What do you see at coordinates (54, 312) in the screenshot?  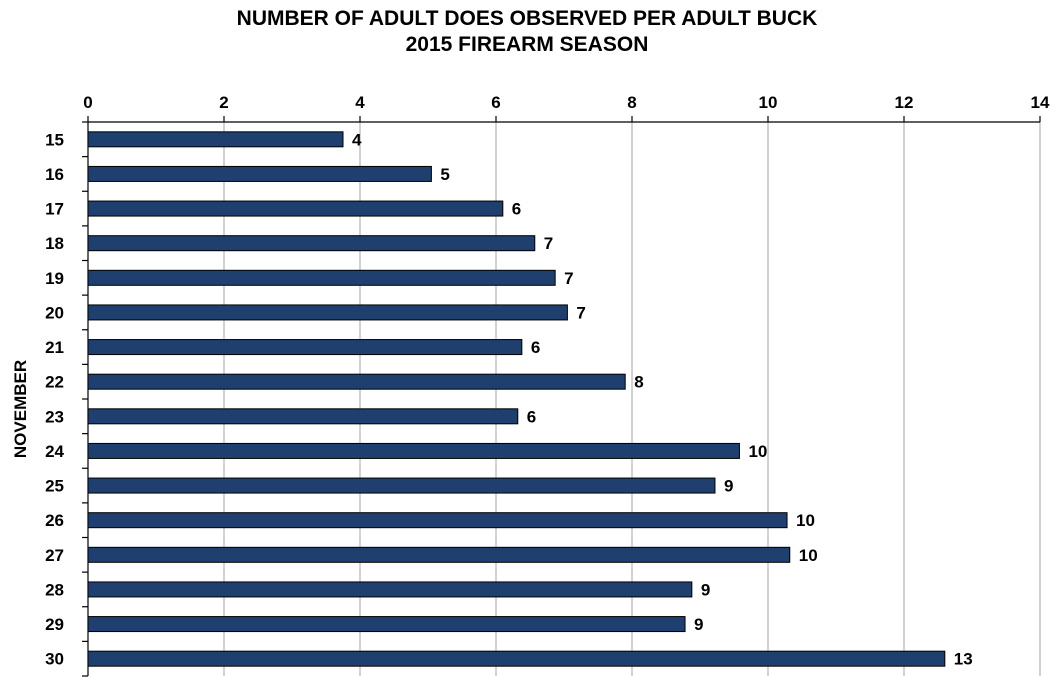 I see `y-tick-label-20: 20` at bounding box center [54, 312].